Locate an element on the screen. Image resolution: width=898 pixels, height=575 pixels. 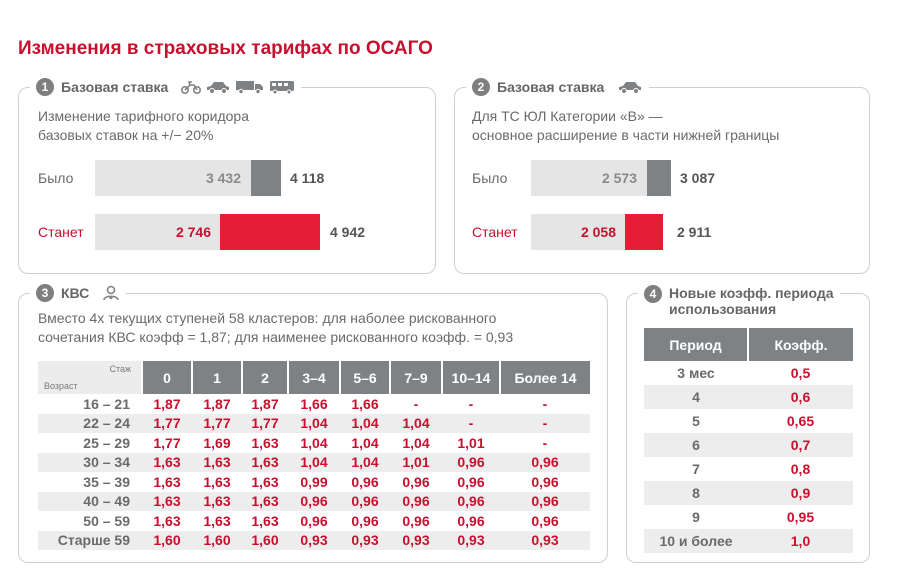
motorcycle-icon is located at coordinates (191, 87).